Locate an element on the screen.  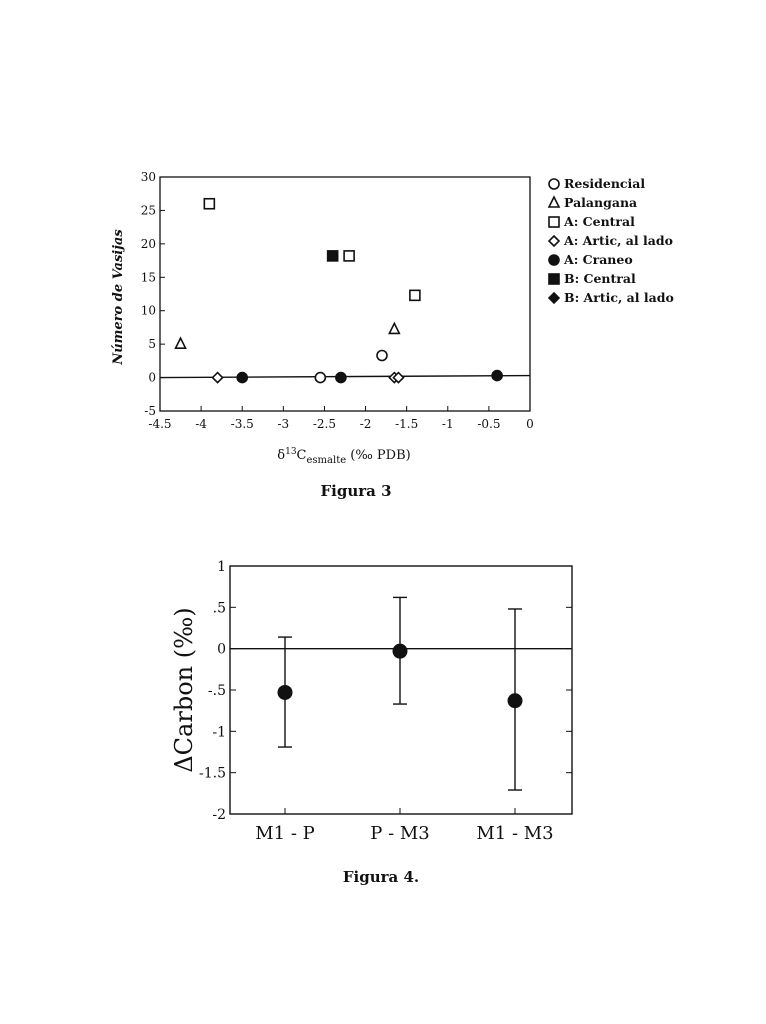
fig3-y-tick-label: 15 is located at coordinates (148, 277).